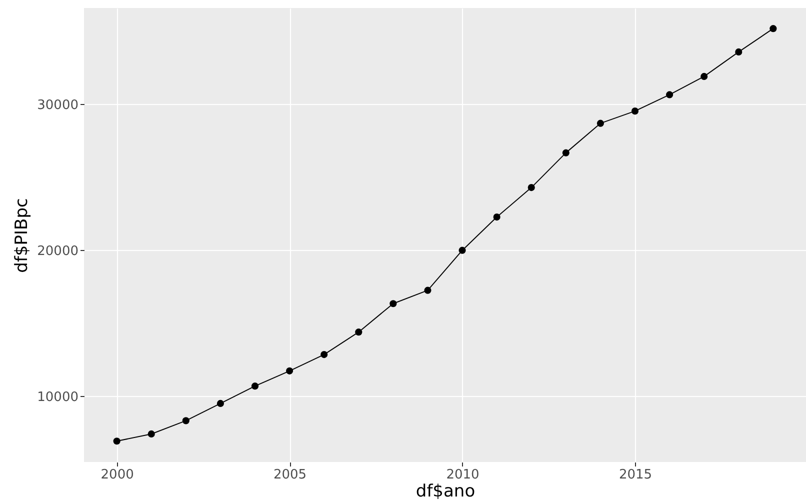 The image size is (806, 500). Describe the element at coordinates (57, 251) in the screenshot. I see `y-tick-label: 20000` at that location.